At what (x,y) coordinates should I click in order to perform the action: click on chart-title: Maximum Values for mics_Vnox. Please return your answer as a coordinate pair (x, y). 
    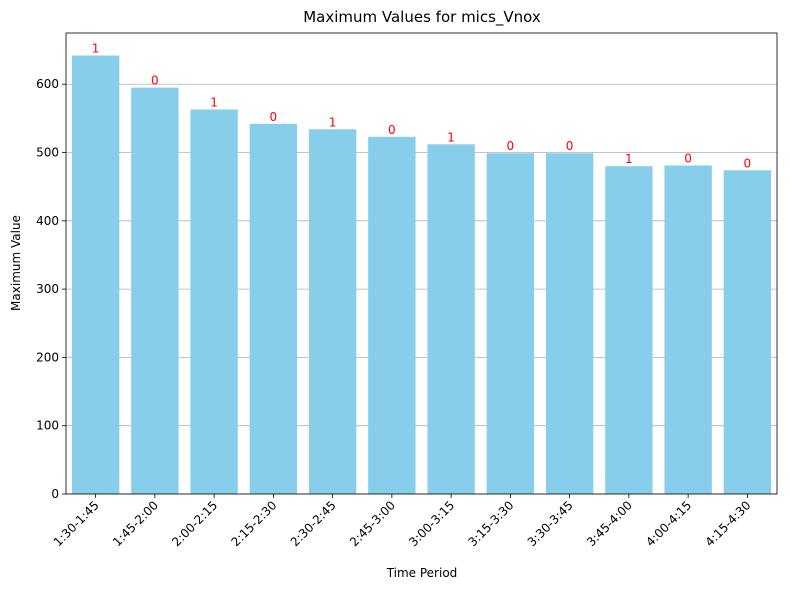
    Looking at the image, I should click on (422, 17).